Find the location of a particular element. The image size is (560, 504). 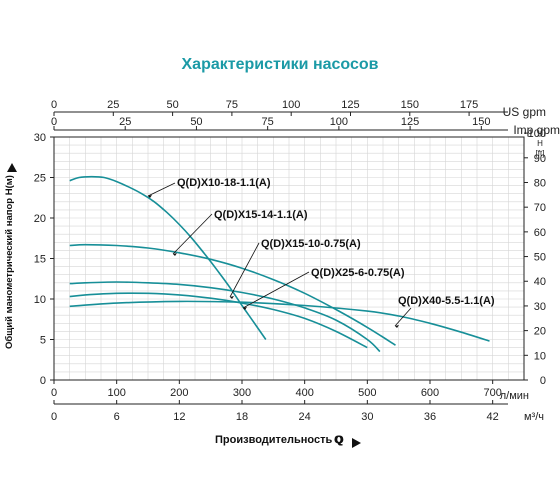

us-gpm-tick: 25 is located at coordinates (113, 105).